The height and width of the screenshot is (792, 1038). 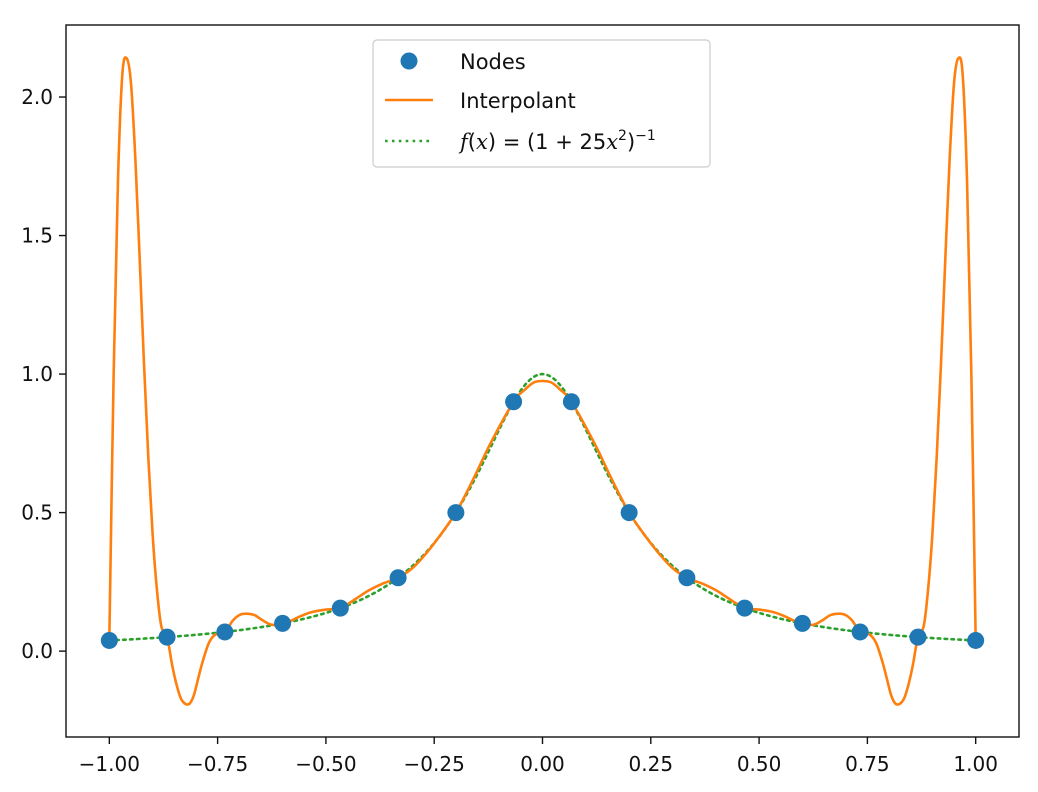 I want to click on x-tick-label: 0.75, so click(x=867, y=764).